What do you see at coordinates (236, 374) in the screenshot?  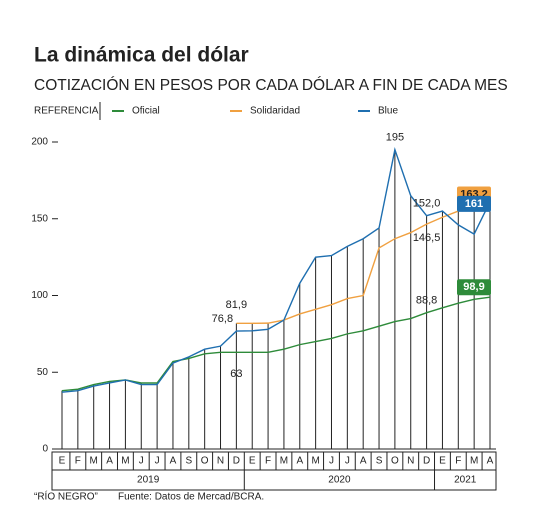 I see `value-label: 63` at bounding box center [236, 374].